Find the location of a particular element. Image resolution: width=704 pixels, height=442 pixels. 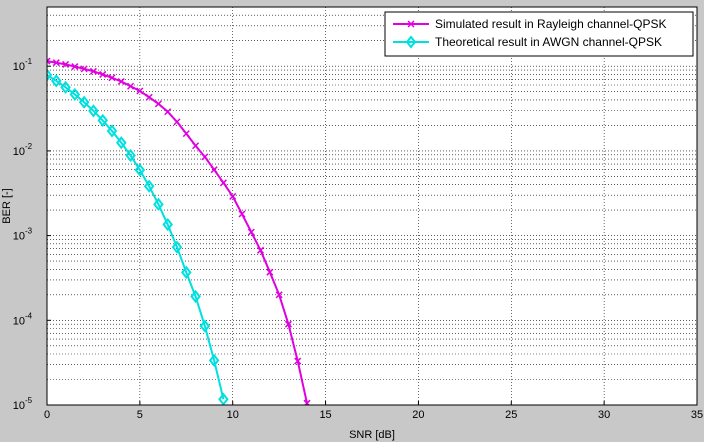

y-tick-exponent: -4 is located at coordinates (29, 315).